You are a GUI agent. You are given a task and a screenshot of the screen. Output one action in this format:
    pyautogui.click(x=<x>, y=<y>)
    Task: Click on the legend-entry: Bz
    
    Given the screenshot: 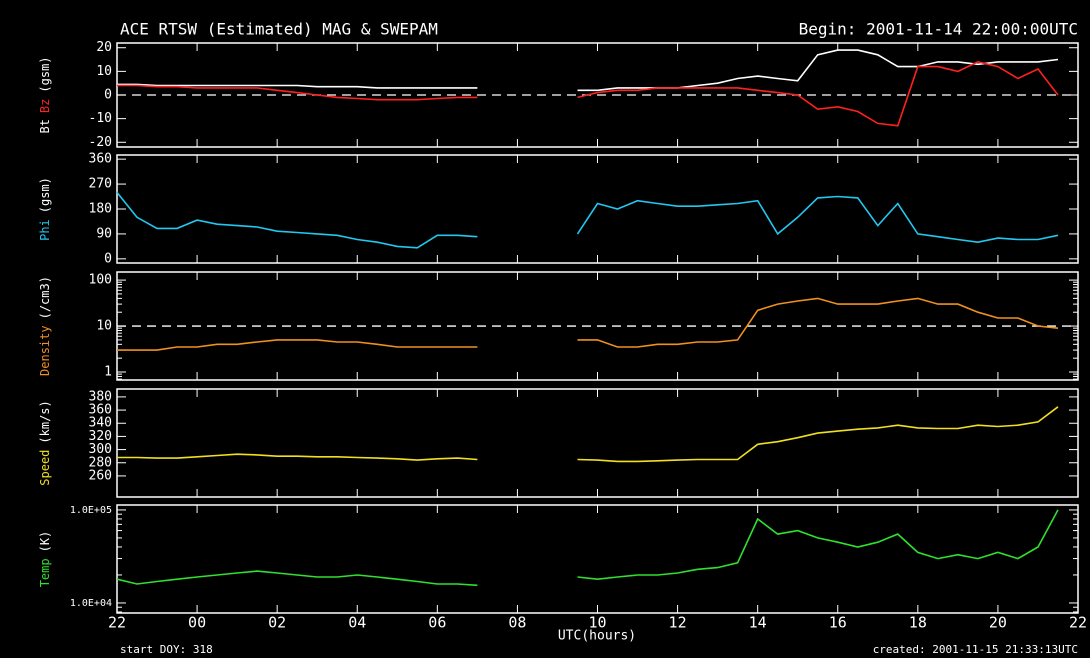 What is the action you would take?
    pyautogui.click(x=45, y=106)
    